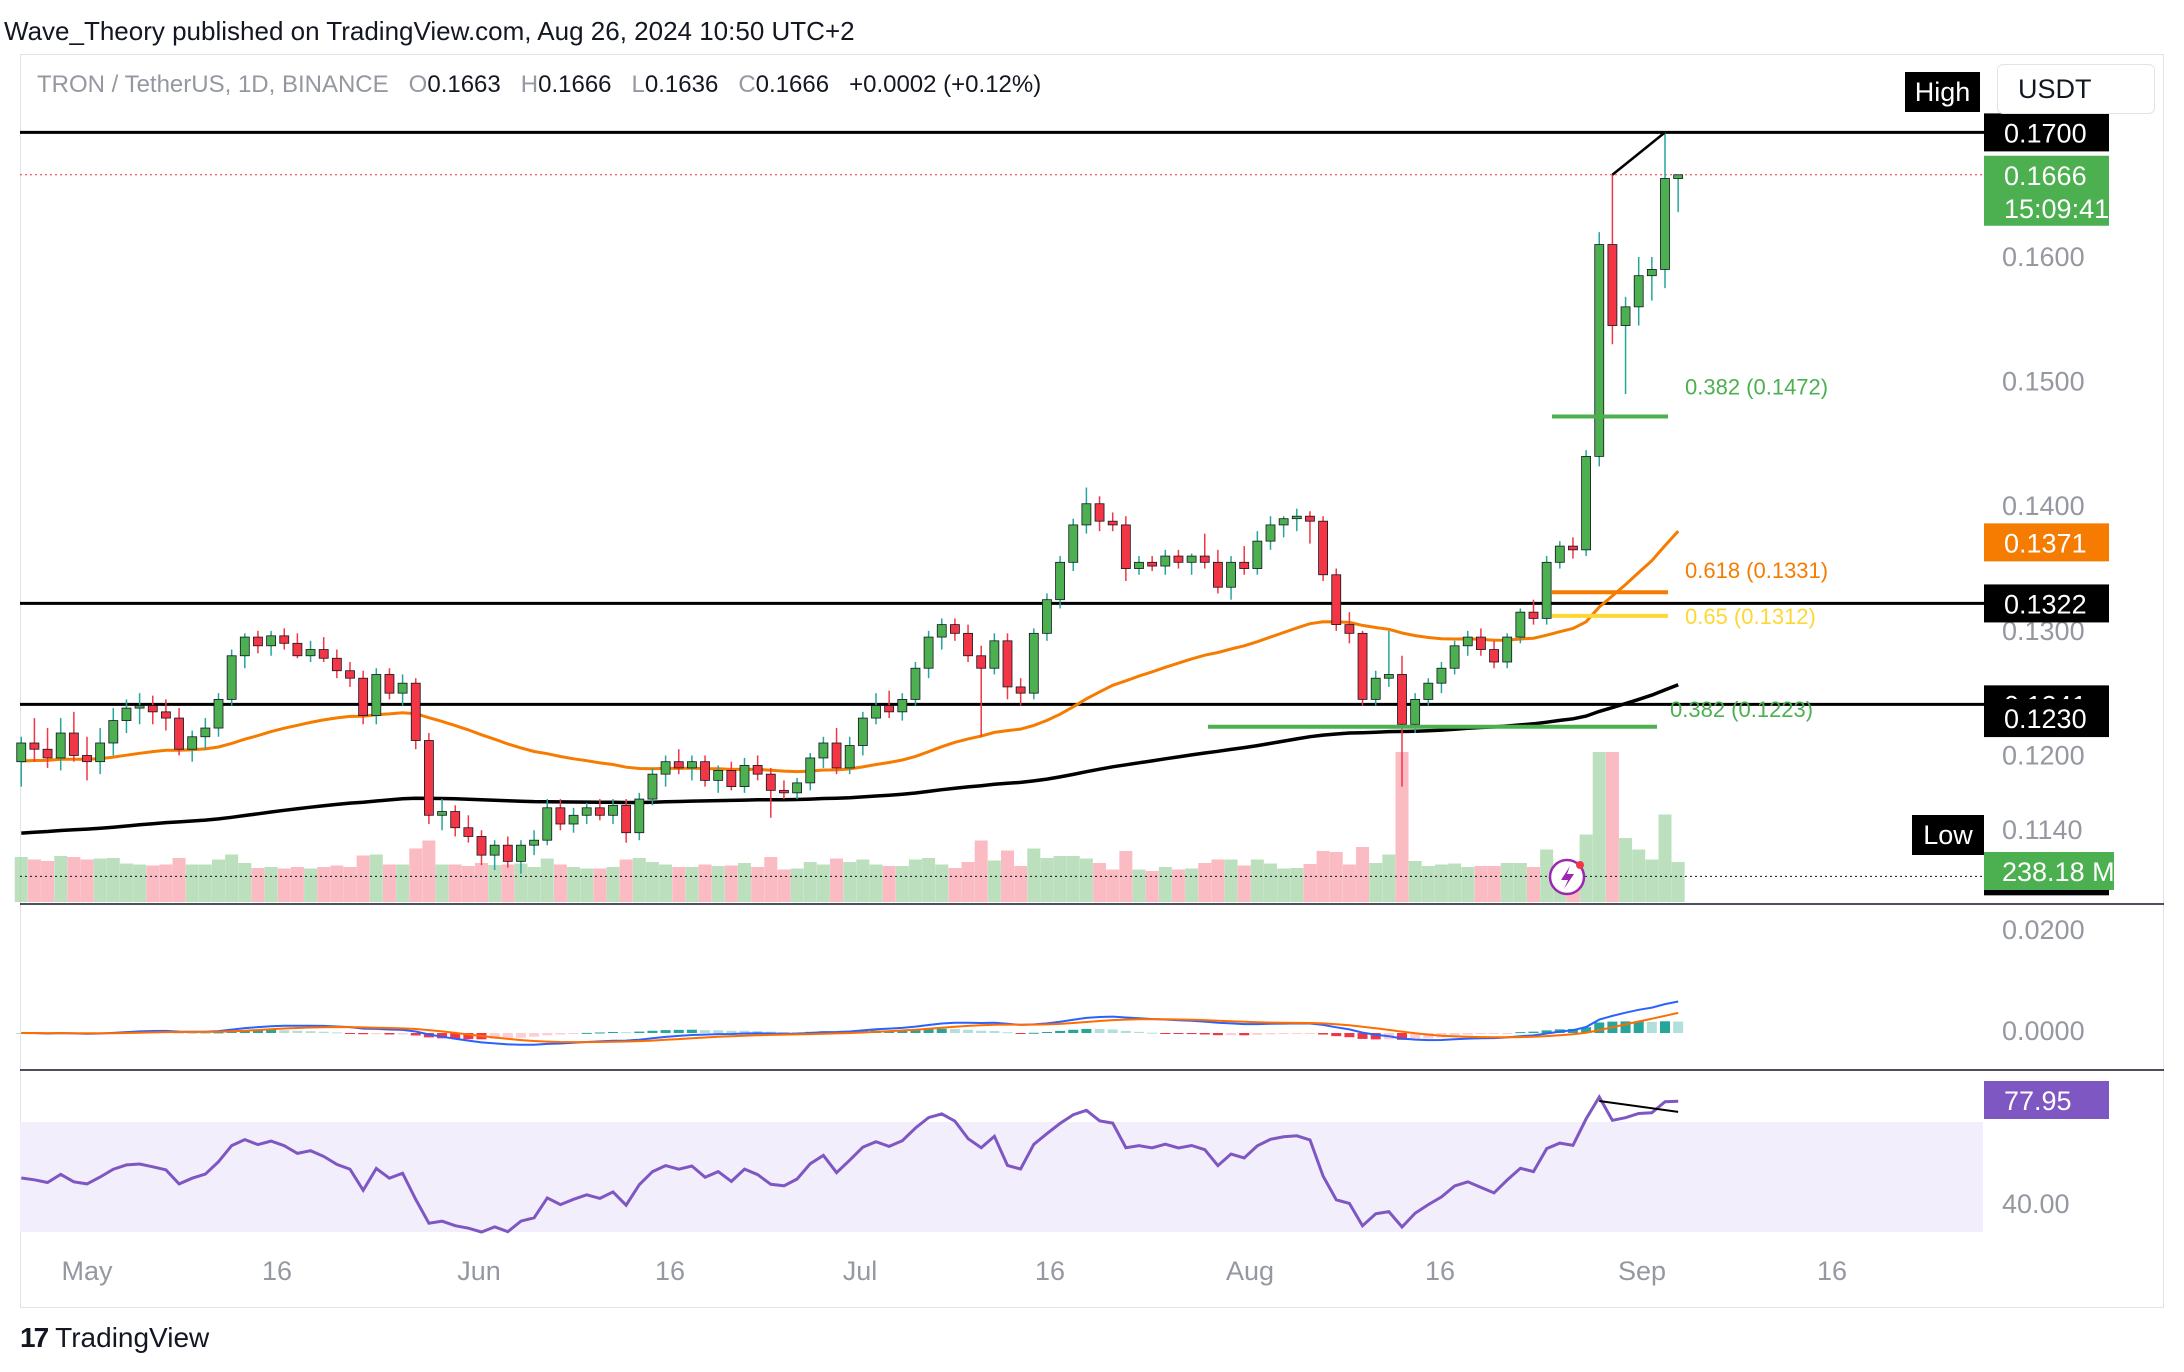  Describe the element at coordinates (1638, 153) in the screenshot. I see `resistance-trendline` at that location.